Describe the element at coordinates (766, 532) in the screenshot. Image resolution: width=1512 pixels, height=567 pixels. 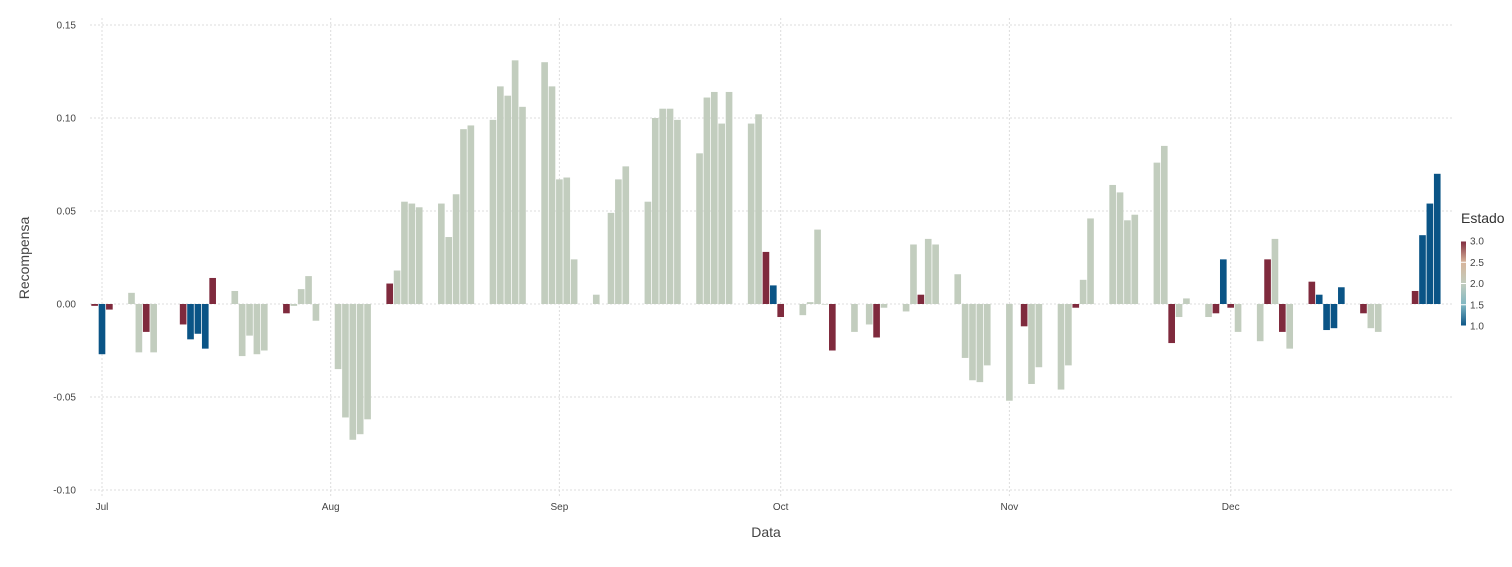
I see `x-axis-title: Data` at that location.